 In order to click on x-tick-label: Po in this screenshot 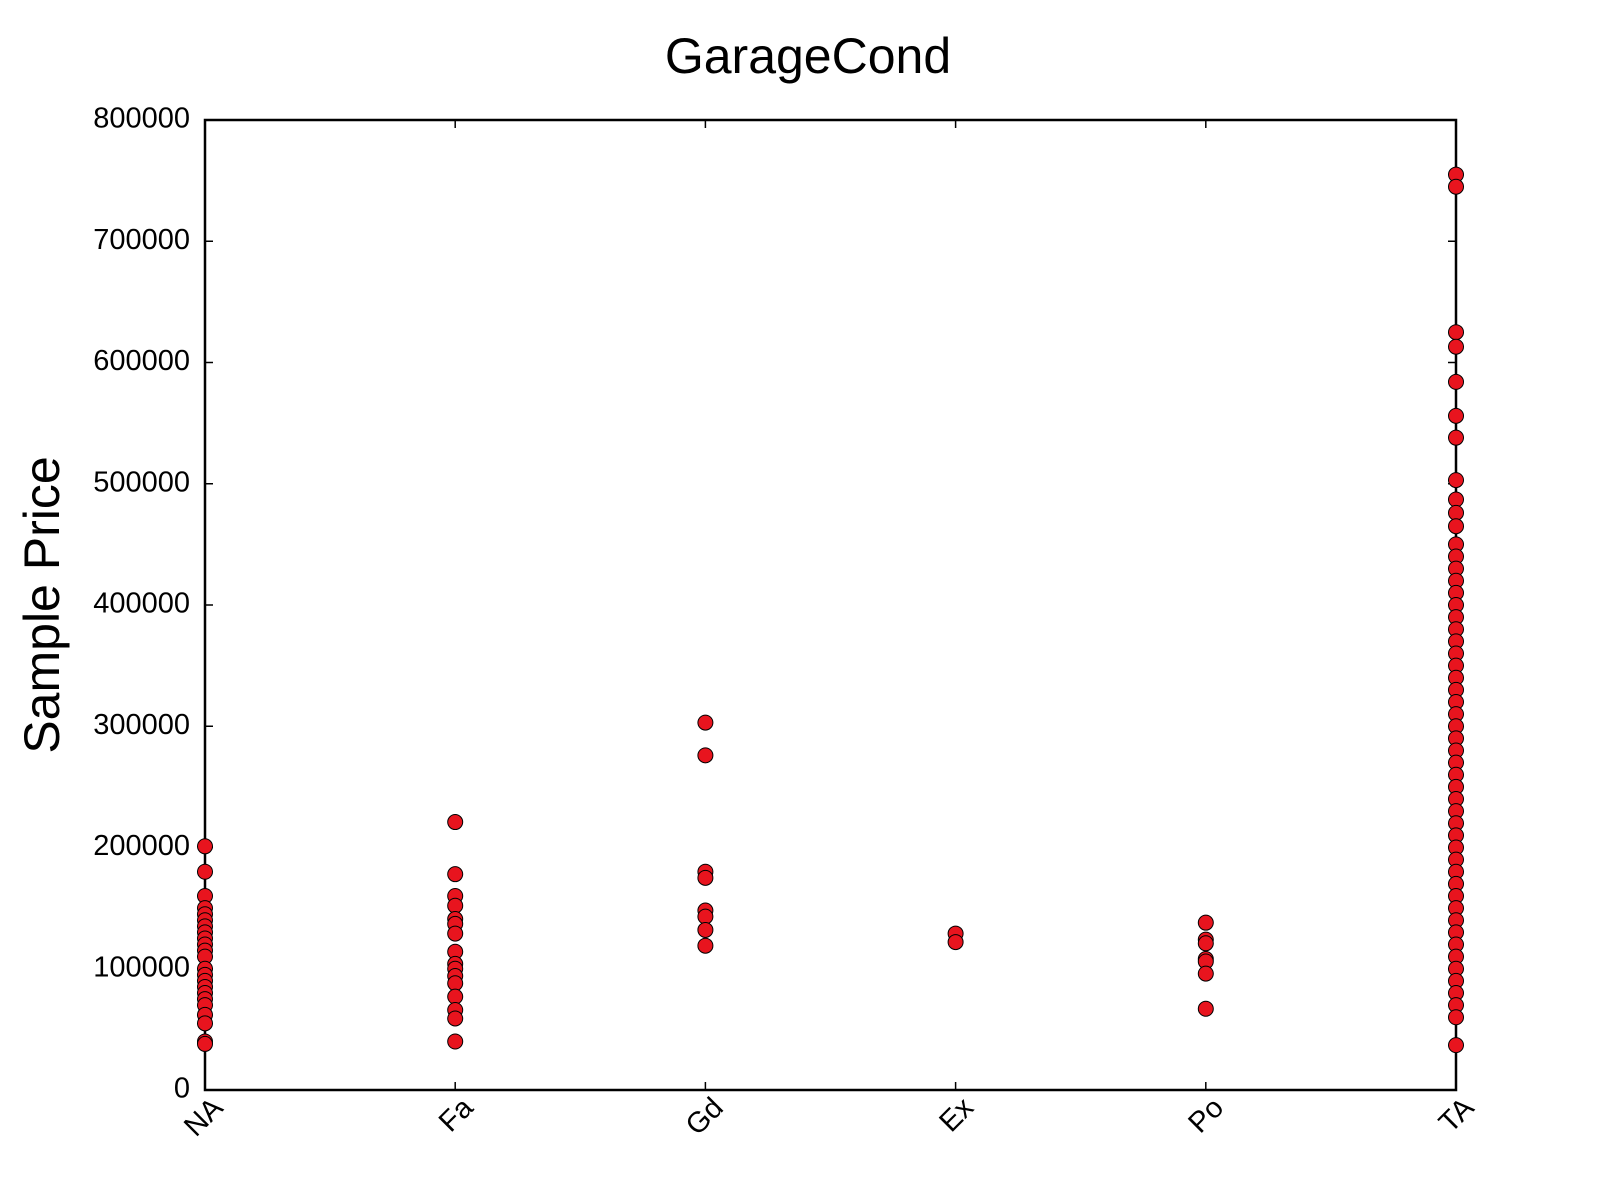, I will do `click(1206, 1116)`.